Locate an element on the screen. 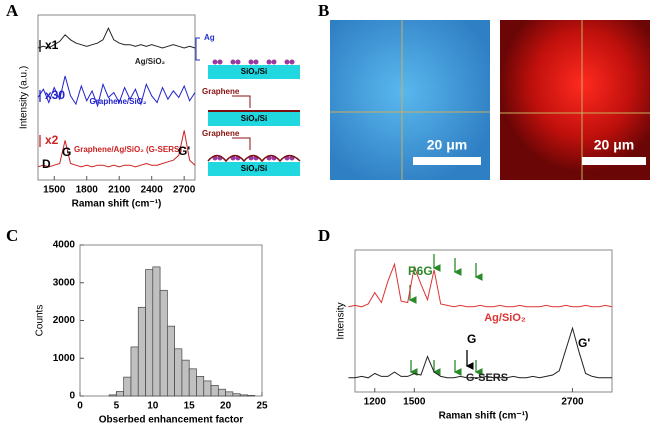 The width and height of the screenshot is (660, 425). y-tick-label: 4000 is located at coordinates (64, 245).